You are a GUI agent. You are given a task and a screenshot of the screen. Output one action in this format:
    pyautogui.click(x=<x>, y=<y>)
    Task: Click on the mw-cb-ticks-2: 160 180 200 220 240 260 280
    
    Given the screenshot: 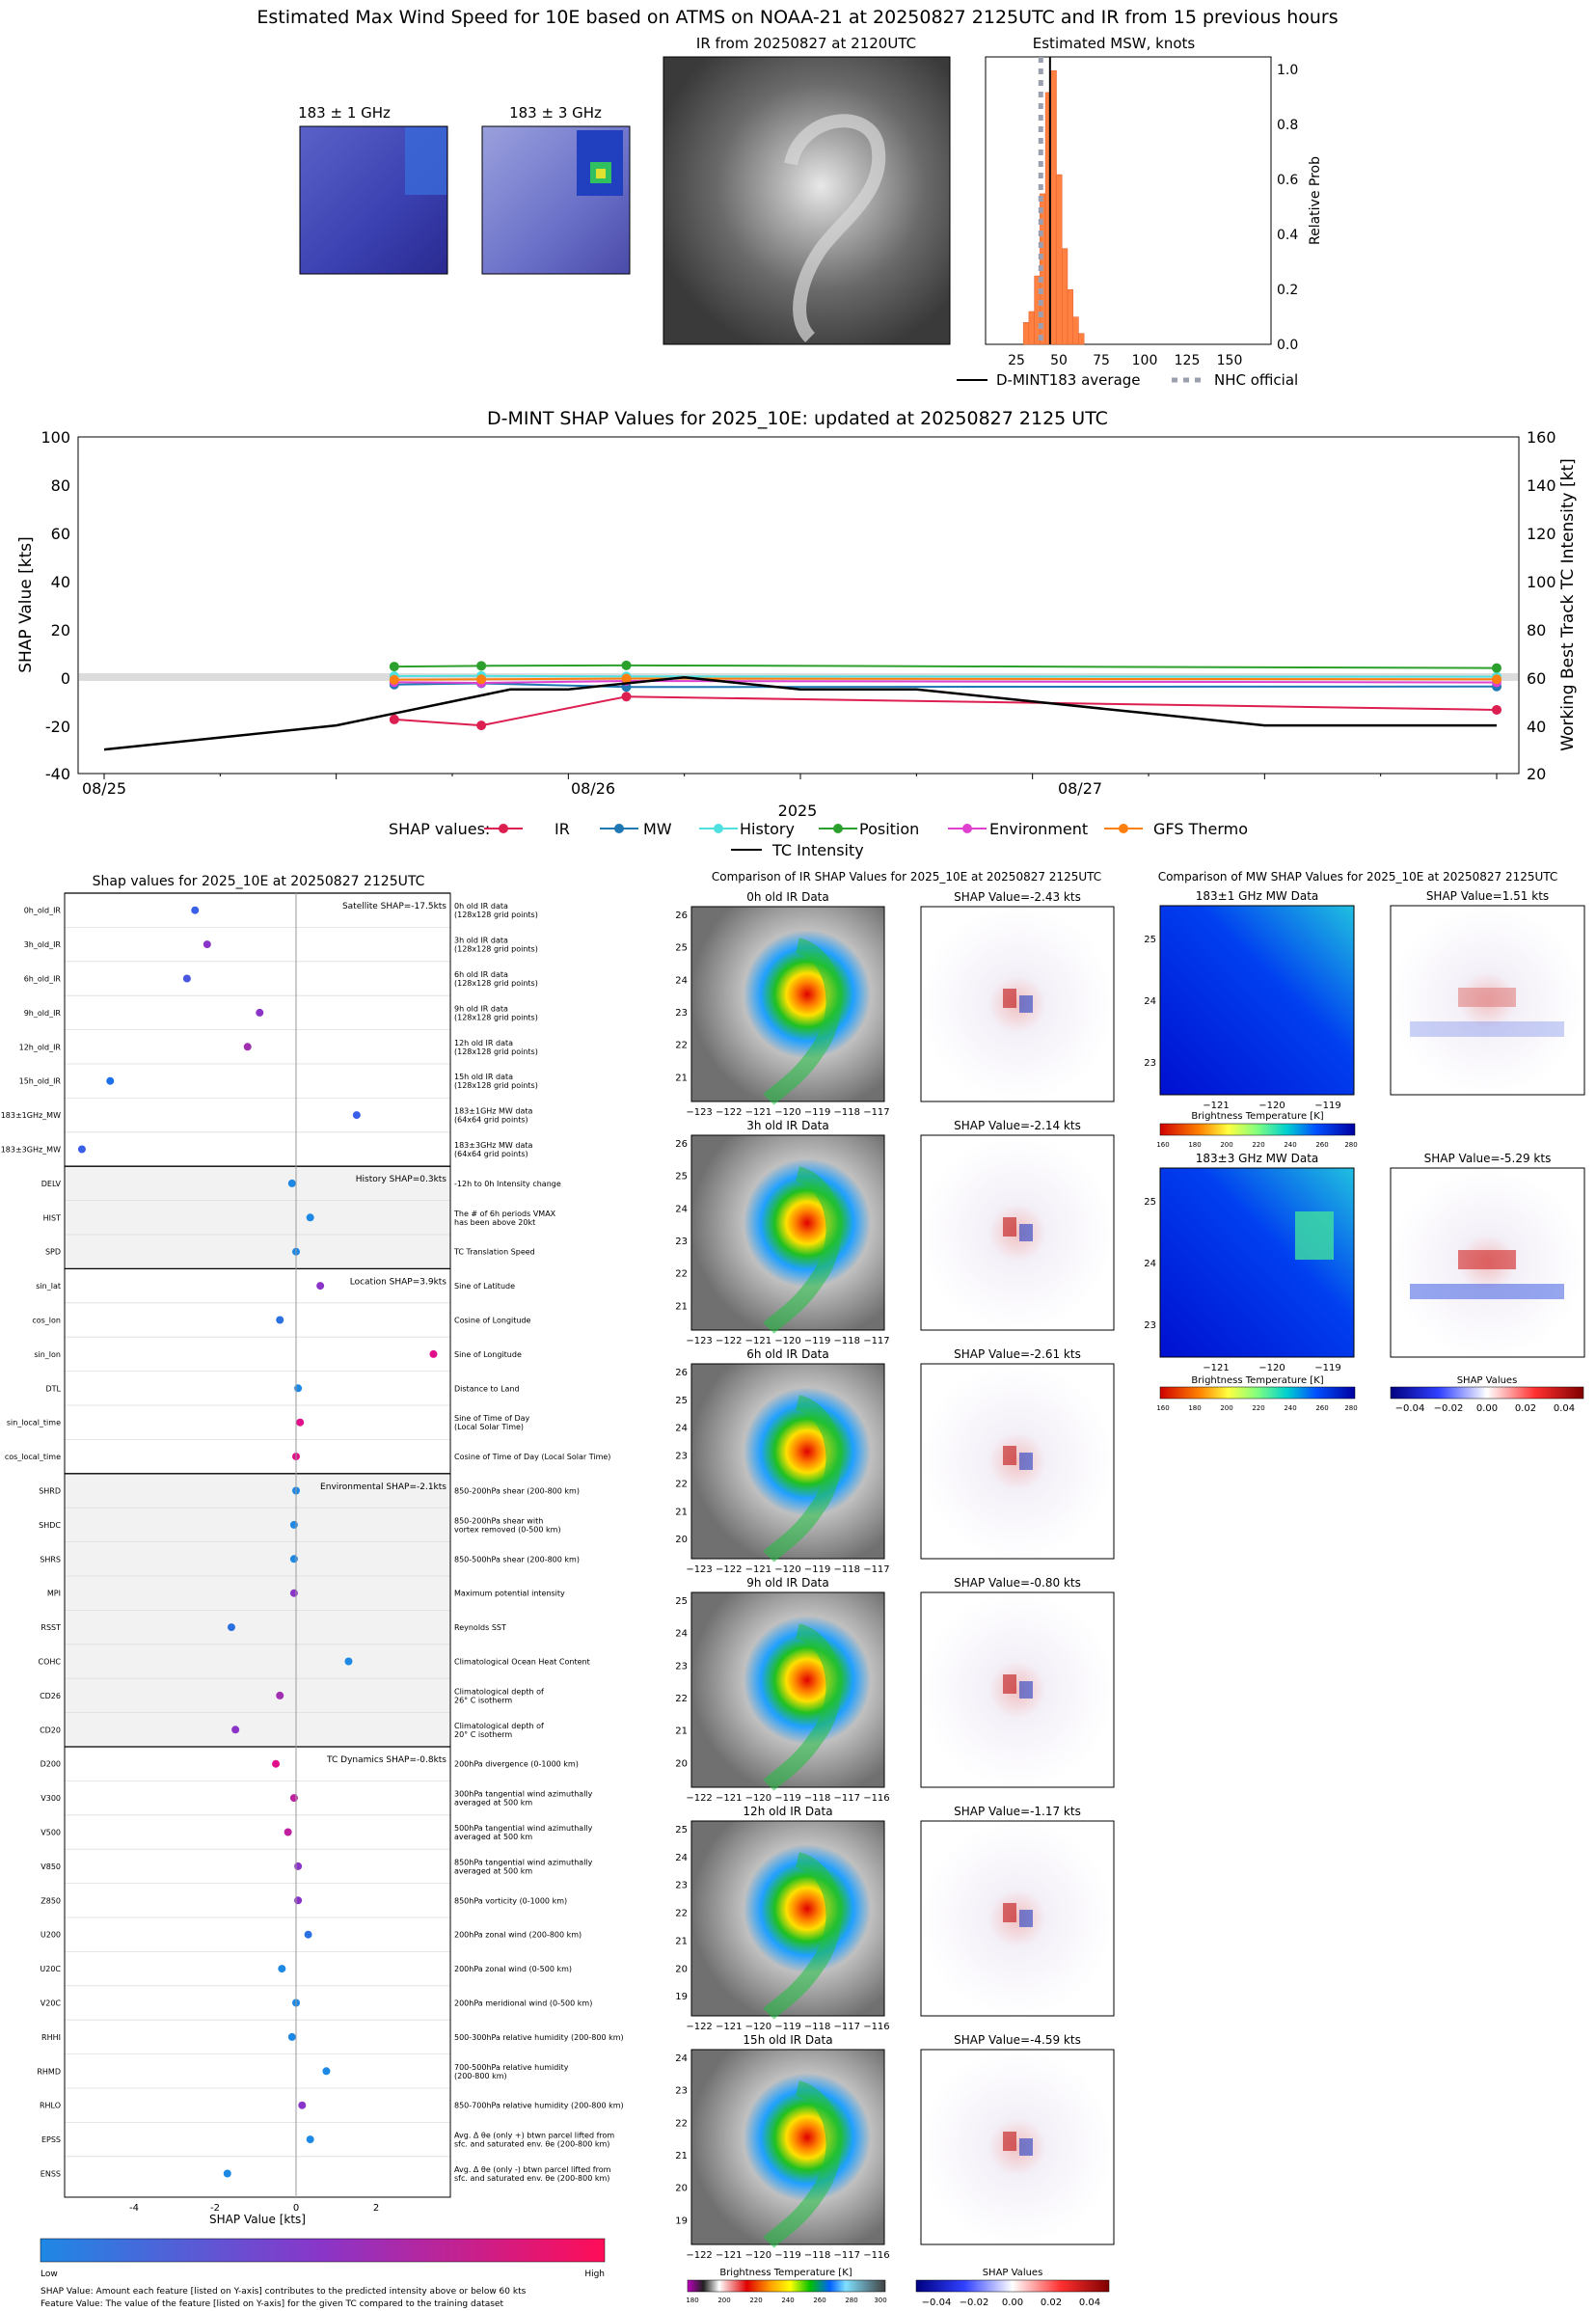 What is the action you would take?
    pyautogui.click(x=1256, y=1408)
    